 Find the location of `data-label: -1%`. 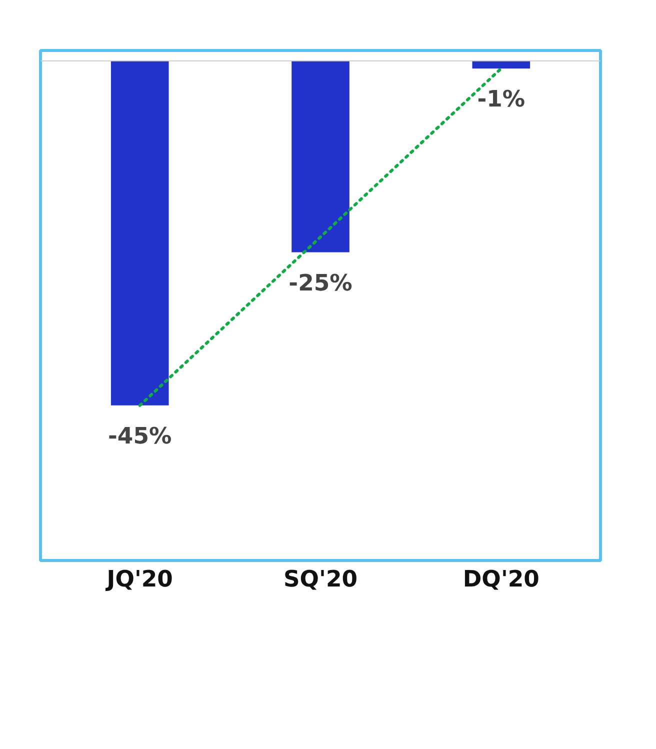

data-label: -1% is located at coordinates (501, 99).